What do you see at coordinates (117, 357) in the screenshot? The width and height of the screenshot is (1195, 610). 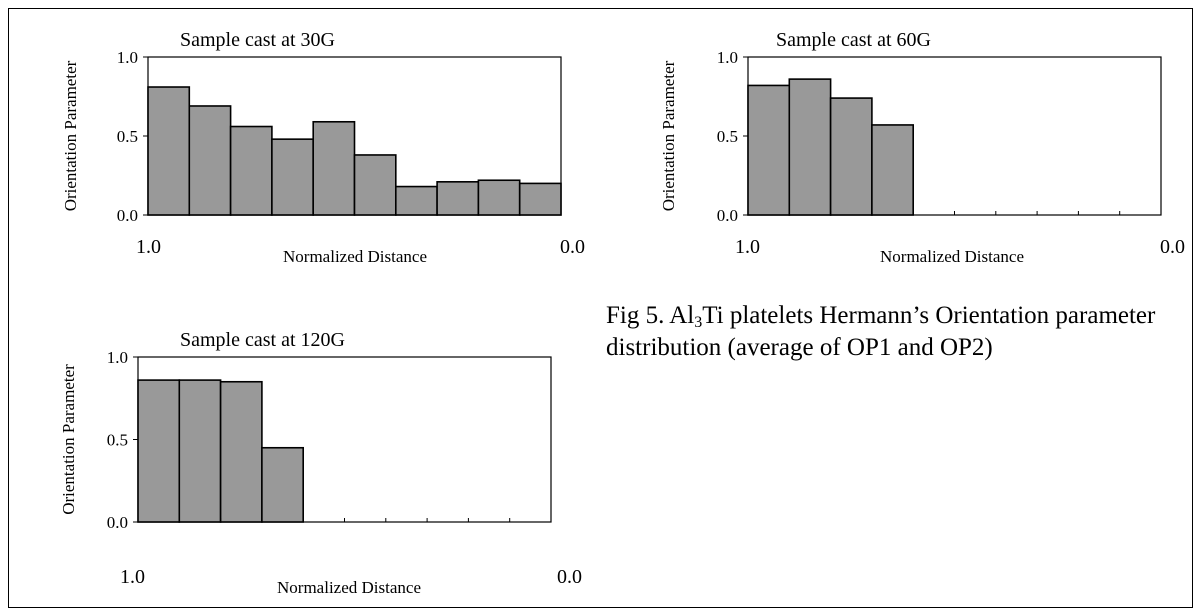 I see `chart-2-y-tick-label: 1.0` at bounding box center [117, 357].